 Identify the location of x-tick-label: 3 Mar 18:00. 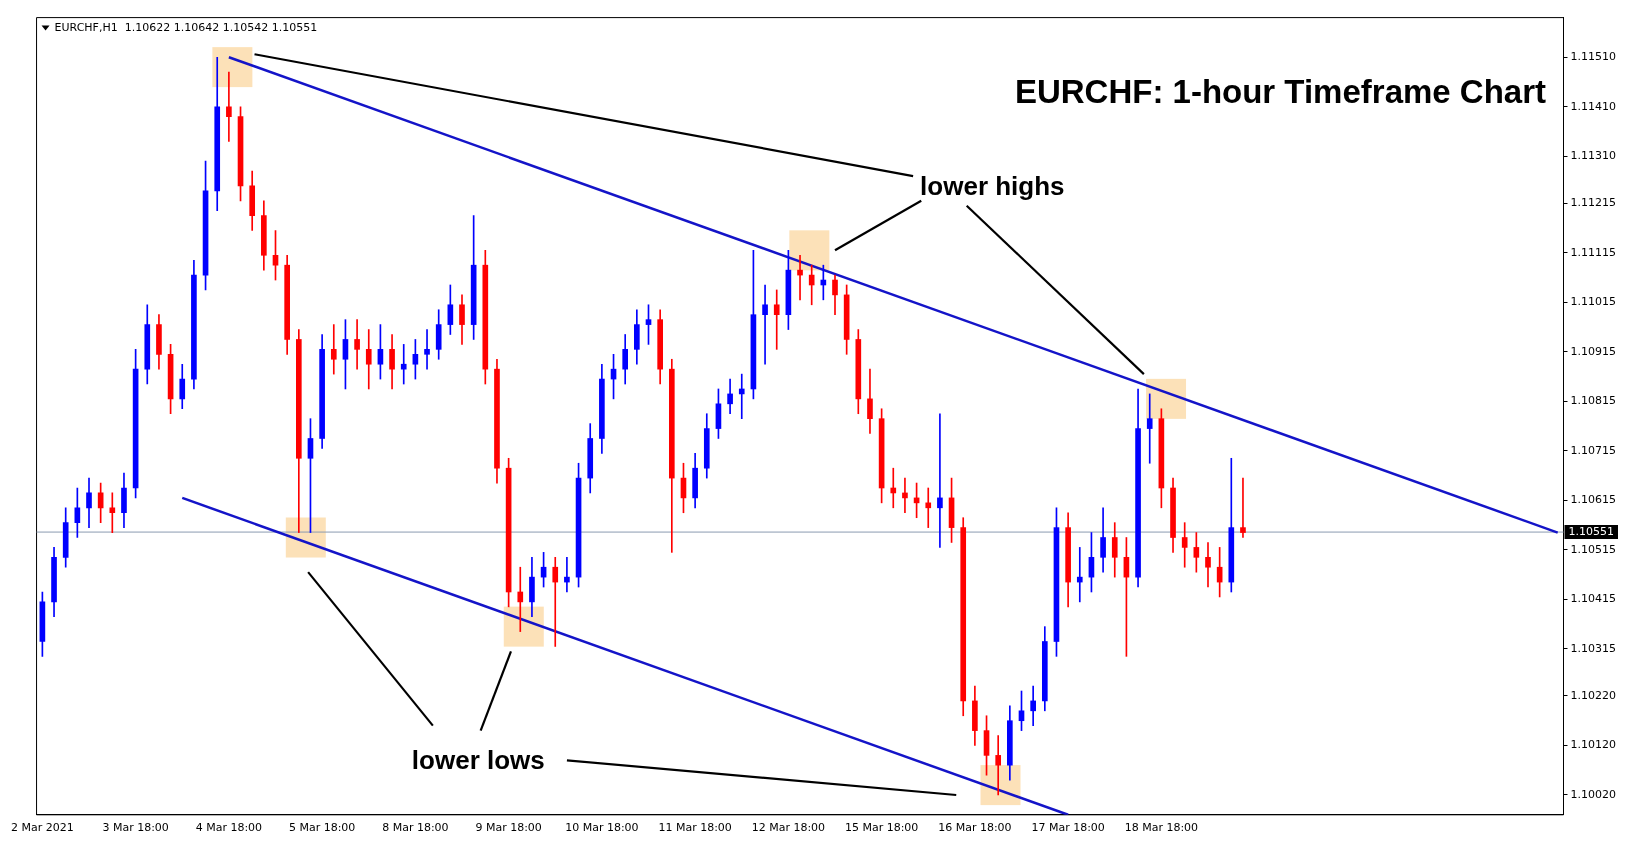
(135, 828).